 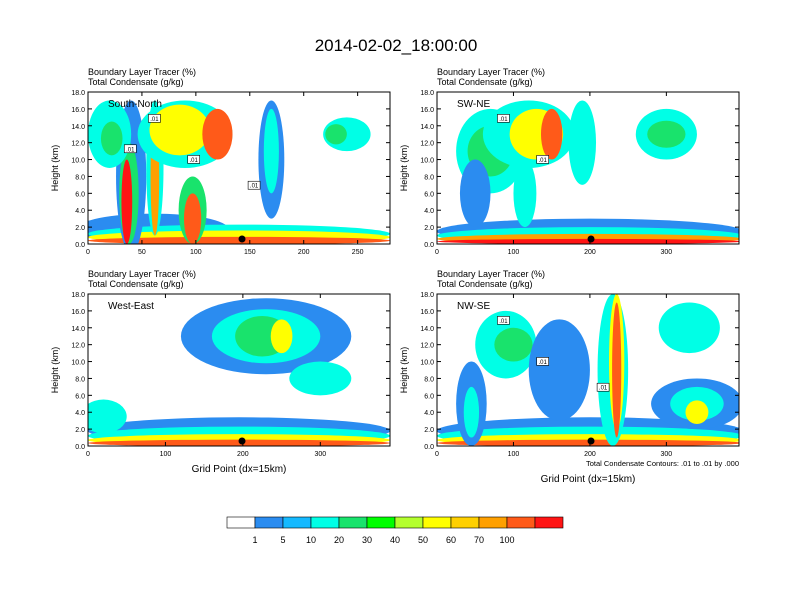 What do you see at coordinates (239, 469) in the screenshot?
I see `x-axis-label: Grid Point (dx=15km)` at bounding box center [239, 469].